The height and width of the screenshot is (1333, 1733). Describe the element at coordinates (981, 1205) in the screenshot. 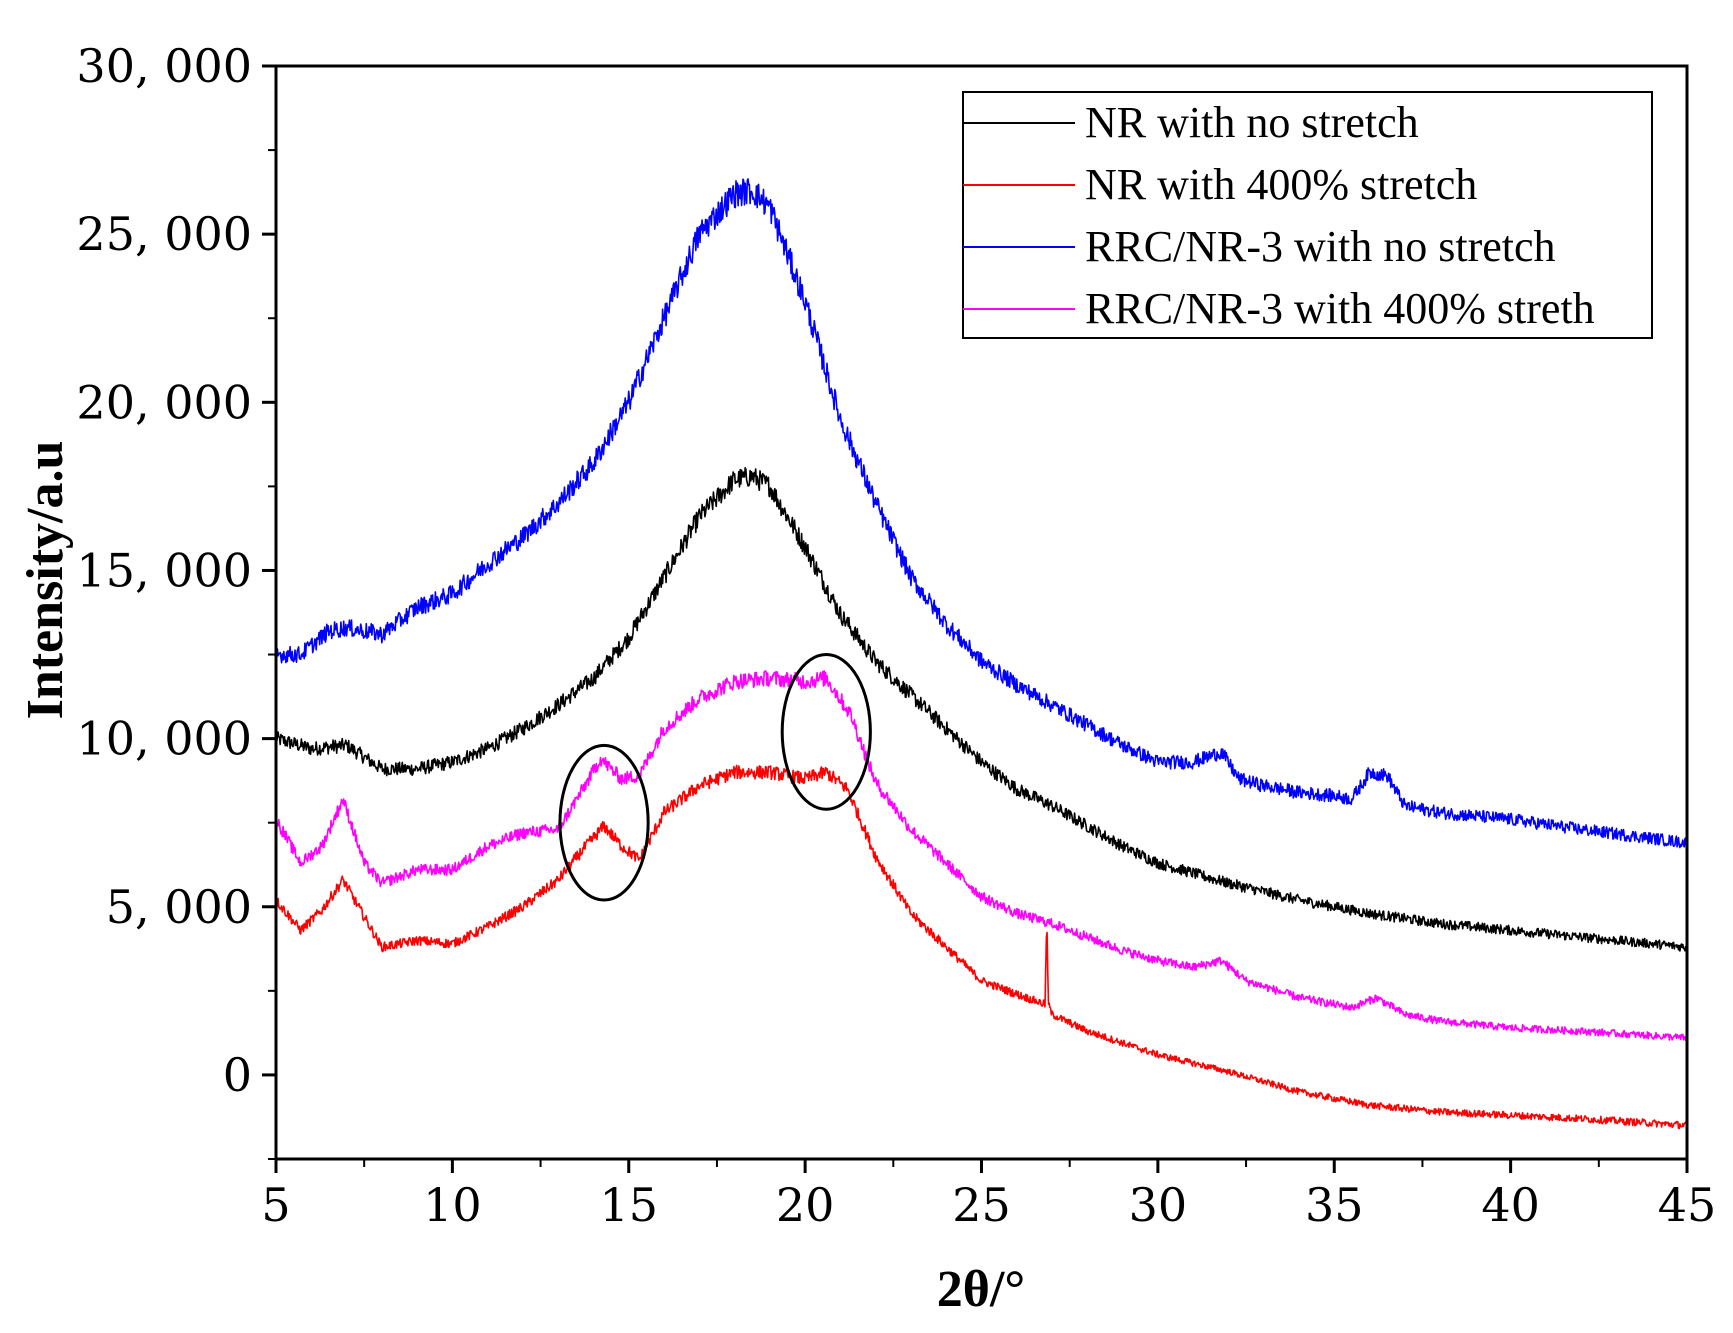

I see `x-tick-label: 25` at that location.